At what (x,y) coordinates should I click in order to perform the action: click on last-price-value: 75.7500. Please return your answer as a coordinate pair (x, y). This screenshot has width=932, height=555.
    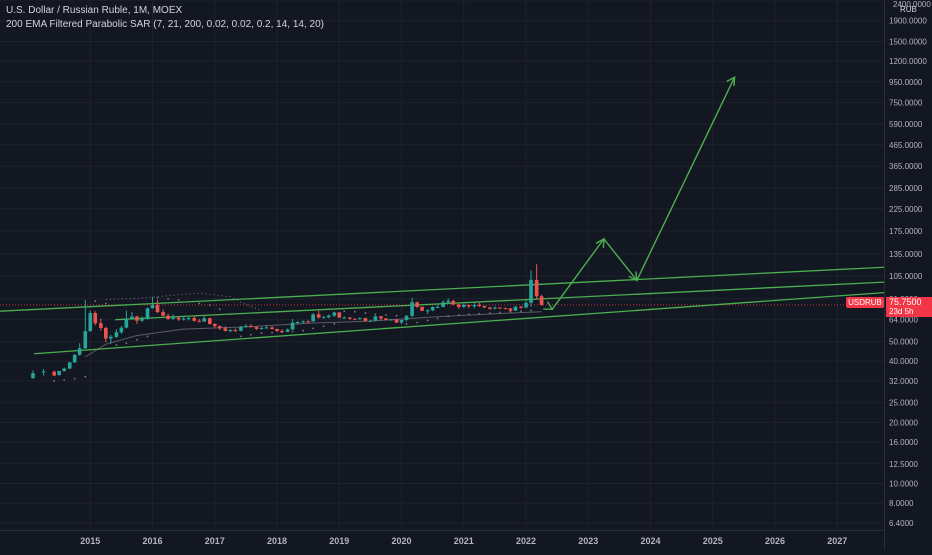
    Looking at the image, I should click on (905, 302).